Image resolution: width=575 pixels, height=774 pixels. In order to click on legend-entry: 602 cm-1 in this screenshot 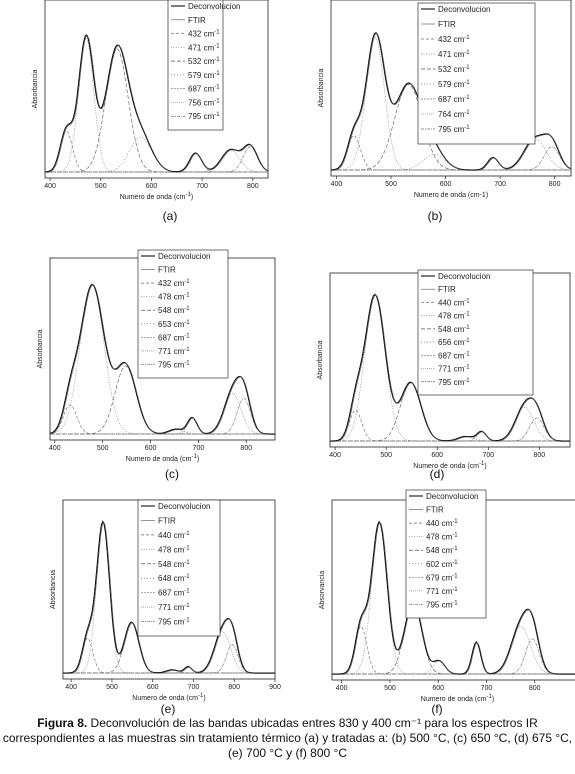, I will do `click(442, 564)`.